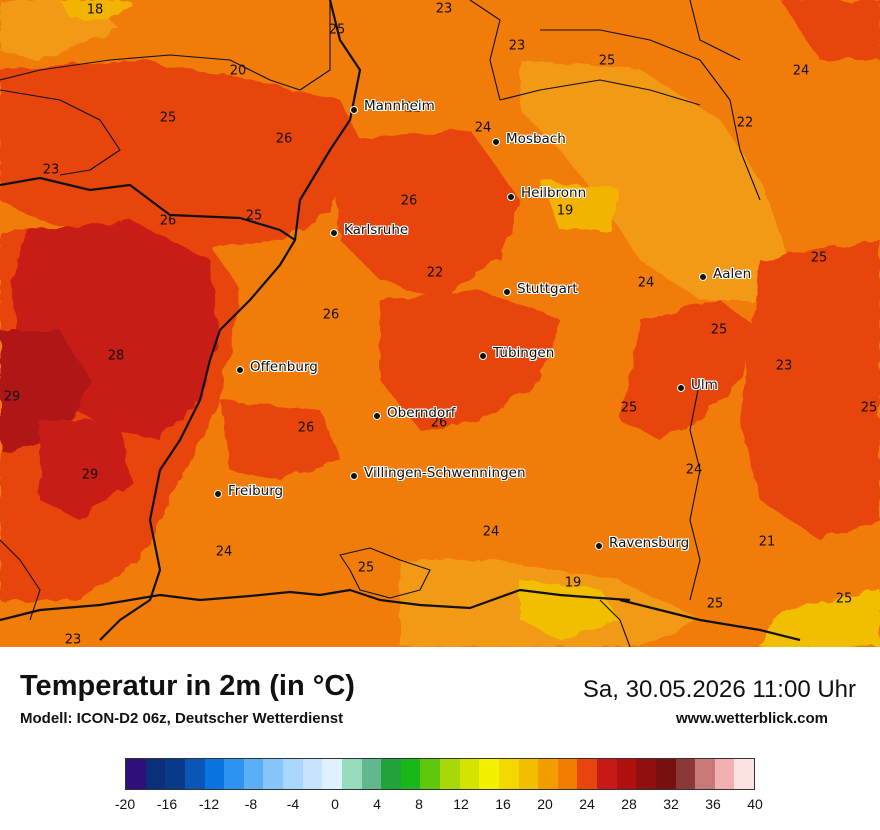 Image resolution: width=880 pixels, height=830 pixels. I want to click on website-link: www.wetterblick.com, so click(752, 718).